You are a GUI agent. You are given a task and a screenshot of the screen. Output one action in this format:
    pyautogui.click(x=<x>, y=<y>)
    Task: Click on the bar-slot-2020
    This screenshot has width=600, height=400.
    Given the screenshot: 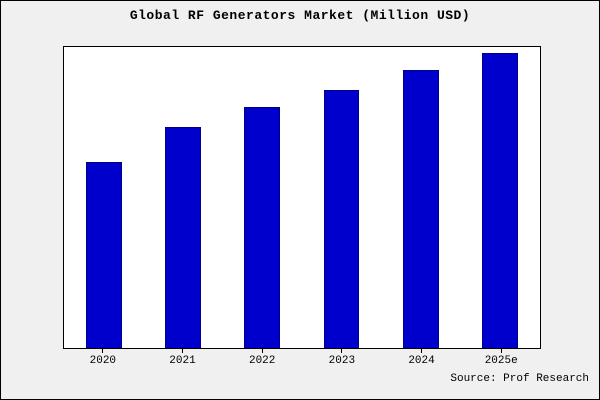 What is the action you would take?
    pyautogui.click(x=103, y=197)
    